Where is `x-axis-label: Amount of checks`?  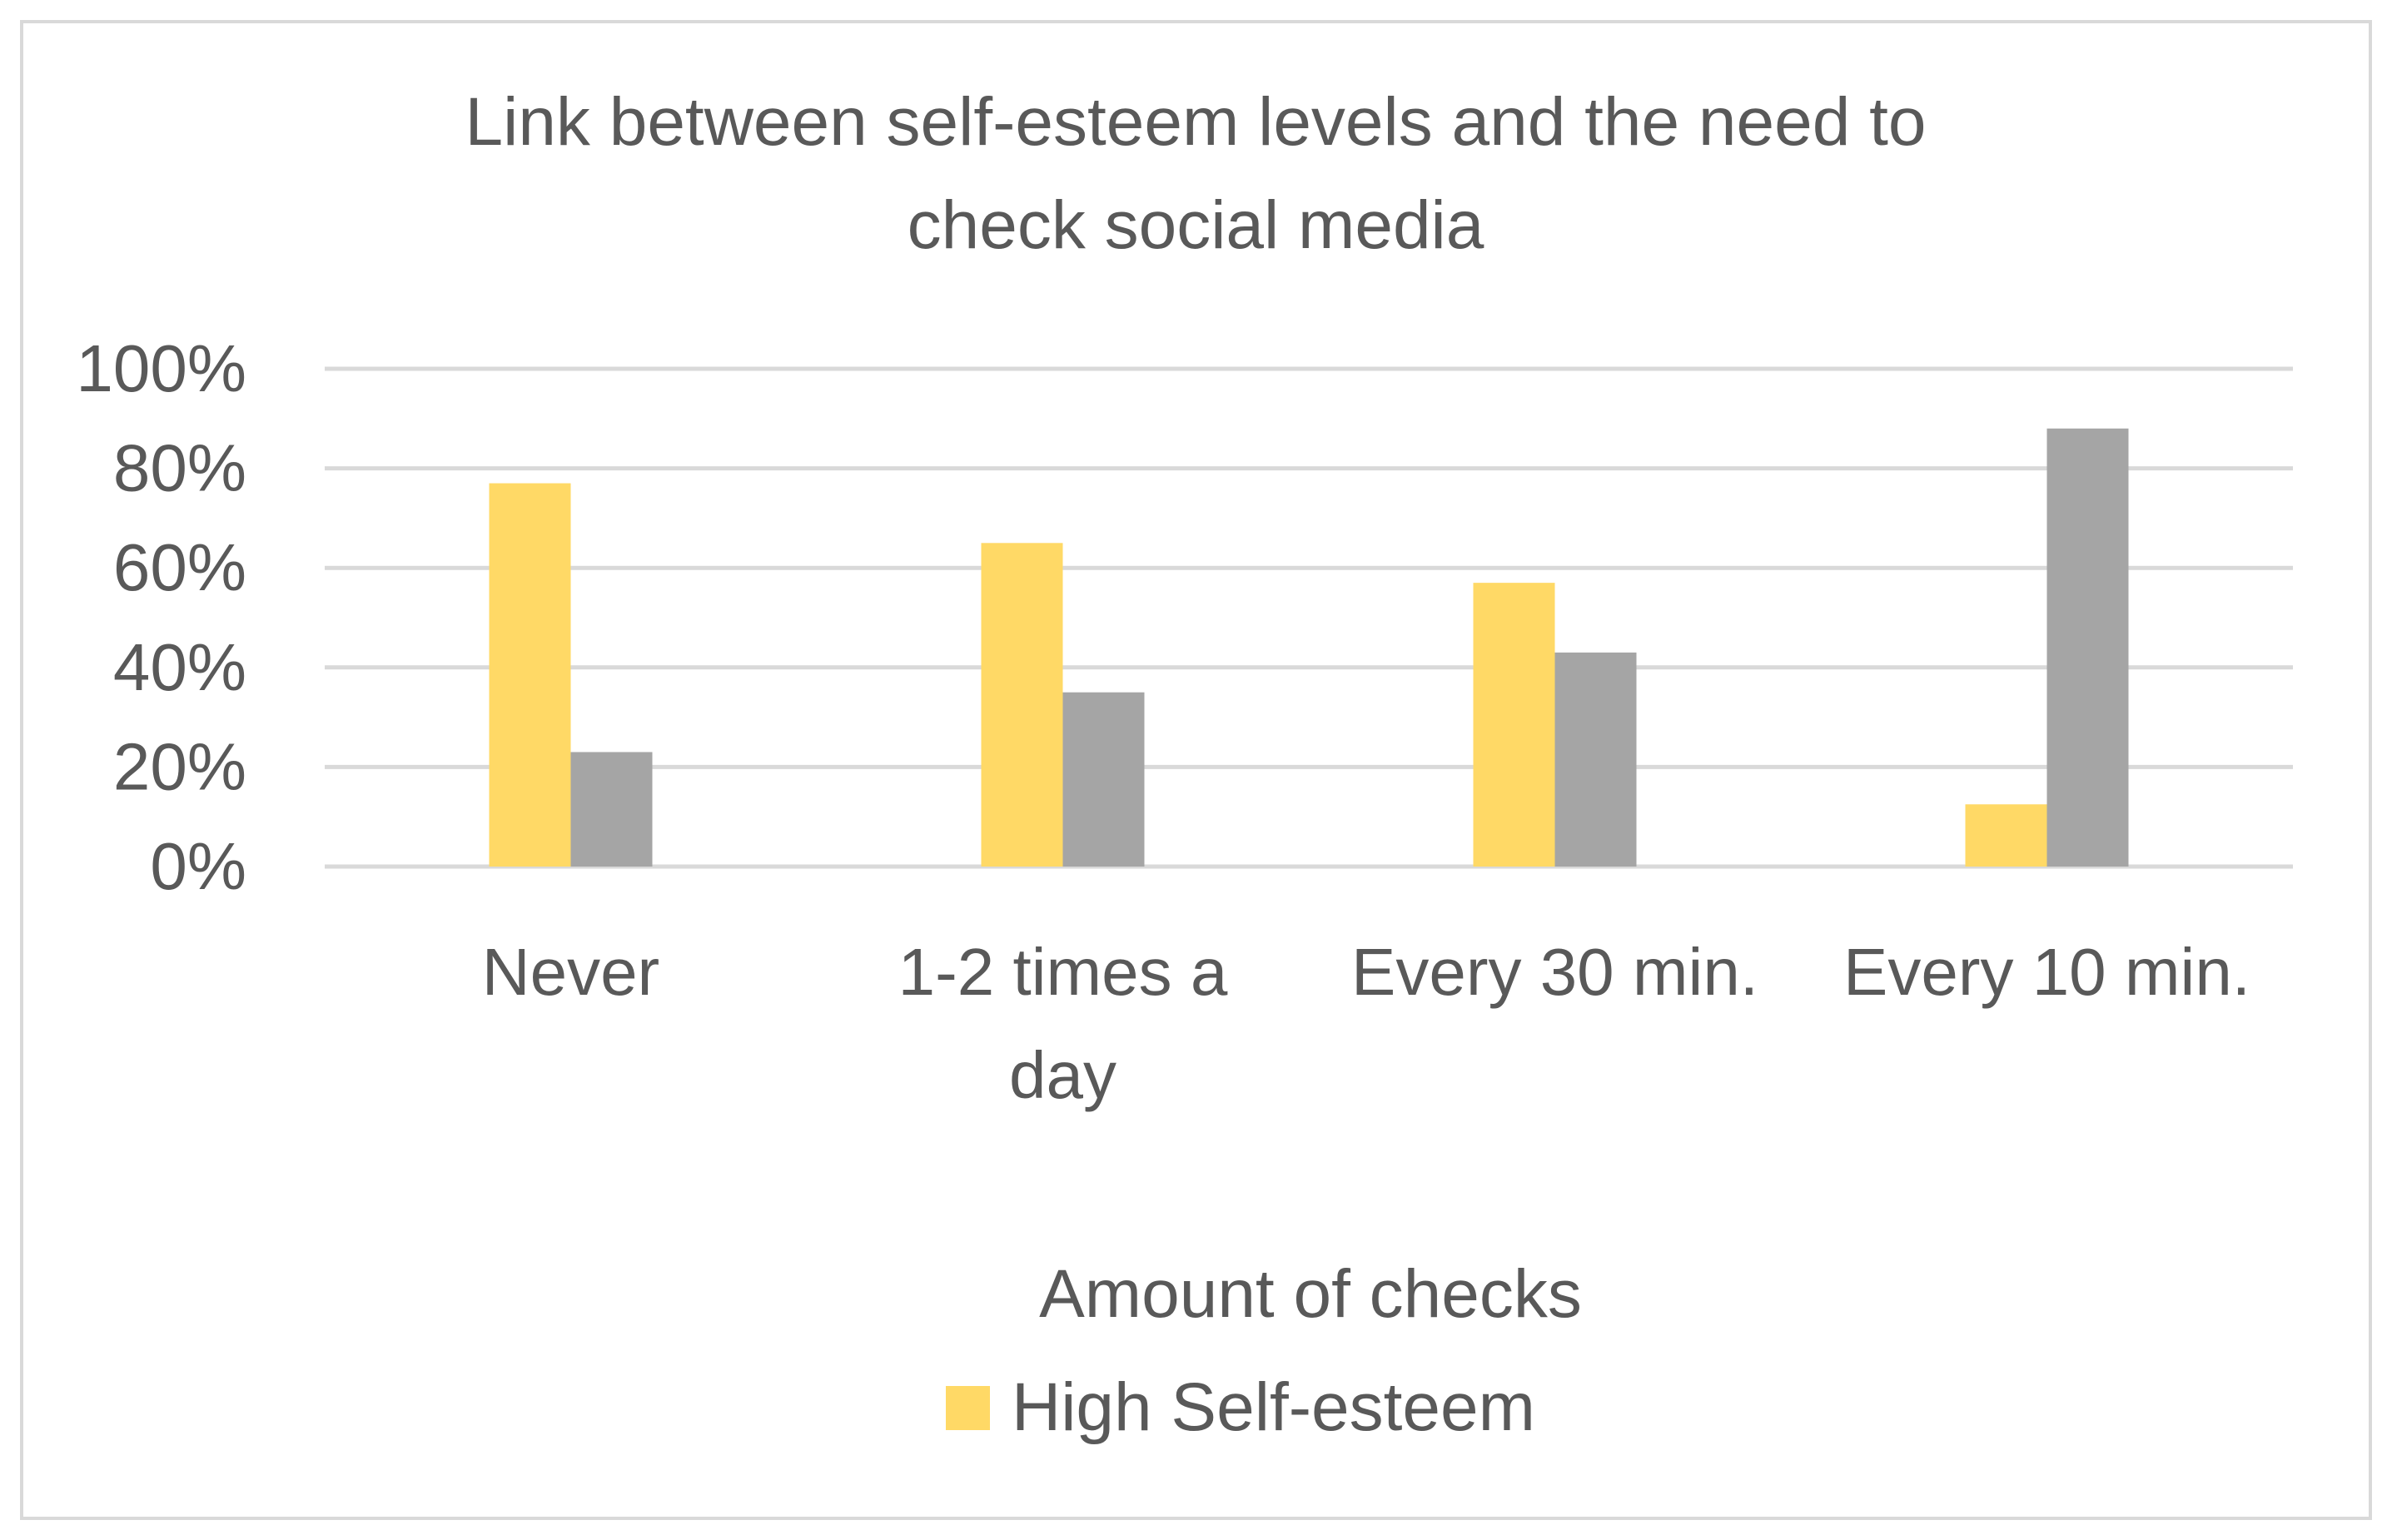 x-axis-label: Amount of checks is located at coordinates (1310, 1294).